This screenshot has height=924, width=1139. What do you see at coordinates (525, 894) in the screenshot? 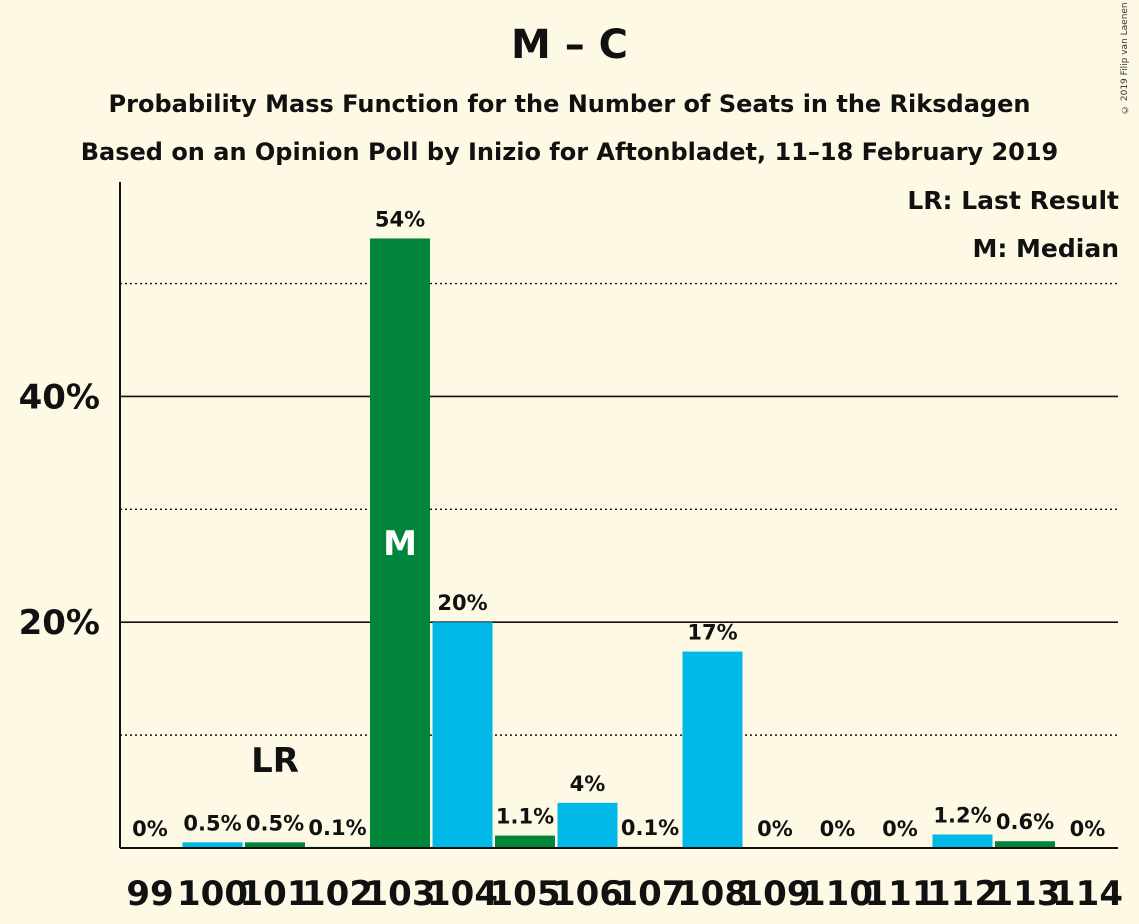
I see `x-tick-label: 105` at bounding box center [525, 894].